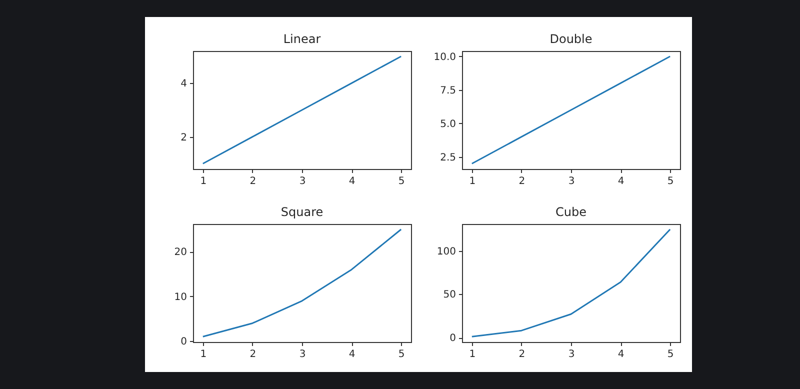 The width and height of the screenshot is (800, 389). Describe the element at coordinates (449, 295) in the screenshot. I see `y-tick-label: 50` at that location.